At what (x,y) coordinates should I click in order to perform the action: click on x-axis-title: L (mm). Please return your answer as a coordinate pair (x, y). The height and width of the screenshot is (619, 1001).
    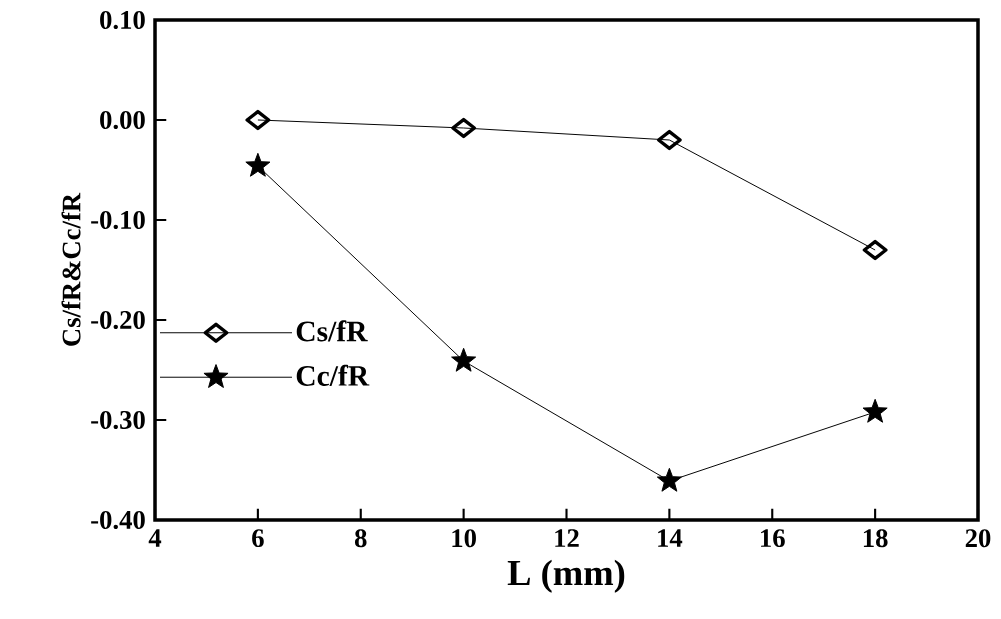
    Looking at the image, I should click on (566, 576).